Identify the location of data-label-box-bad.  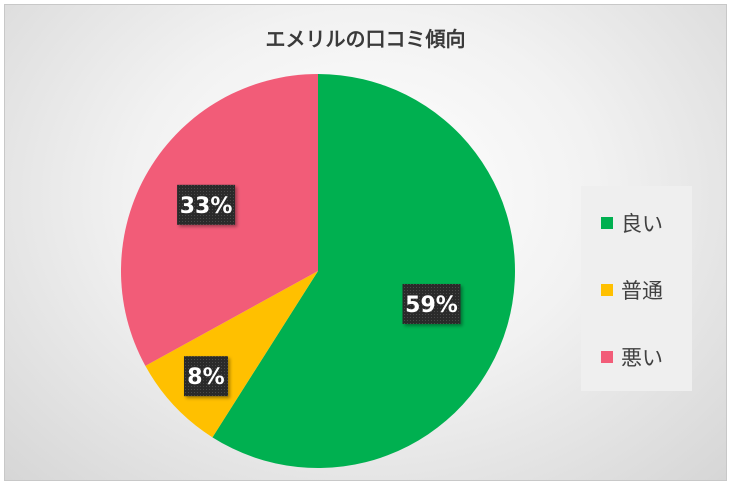
(206, 204).